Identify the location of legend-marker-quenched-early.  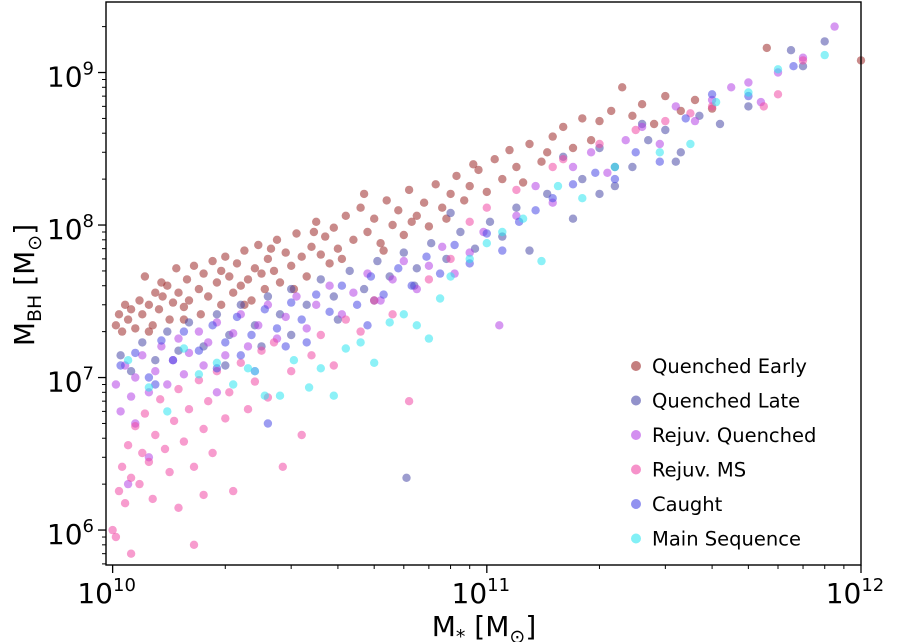
(636, 366).